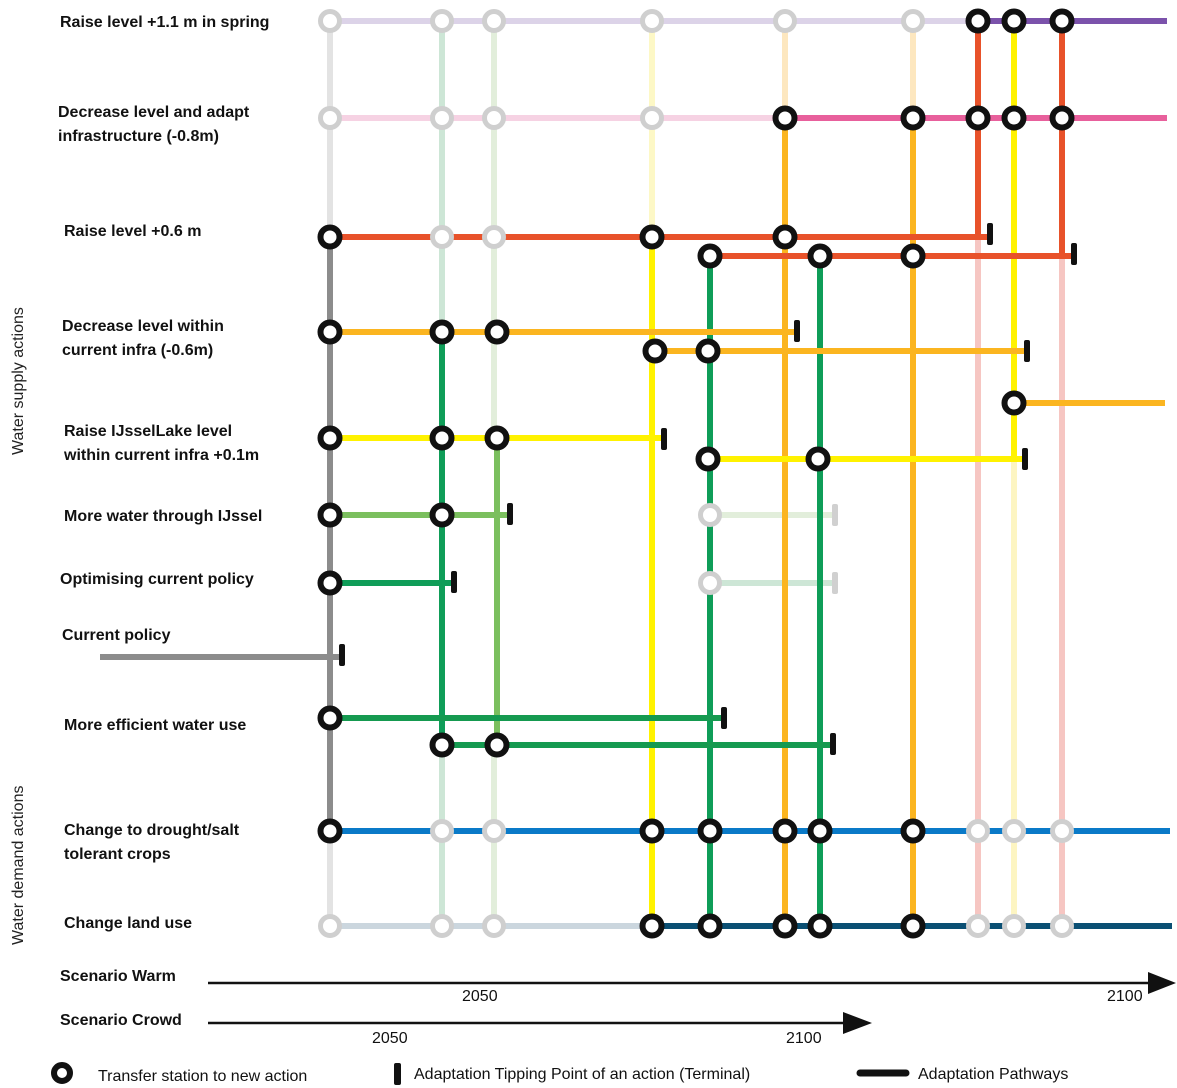  What do you see at coordinates (157, 579) in the screenshot?
I see `label-line: Optimising current policy` at bounding box center [157, 579].